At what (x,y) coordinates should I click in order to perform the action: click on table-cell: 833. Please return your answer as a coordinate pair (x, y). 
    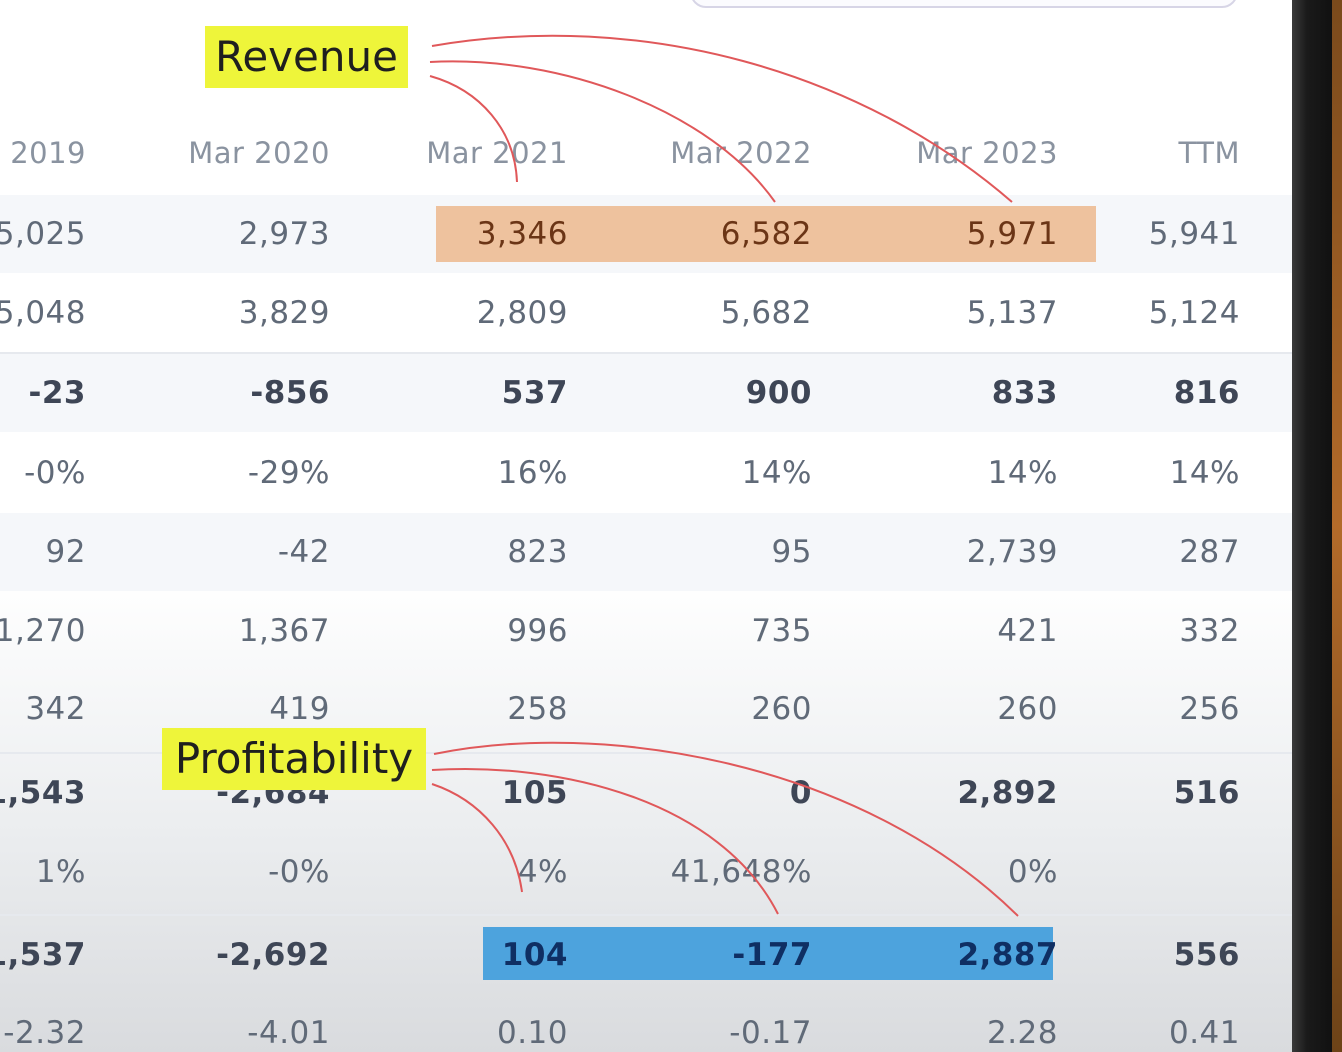
    Looking at the image, I should click on (1024, 393).